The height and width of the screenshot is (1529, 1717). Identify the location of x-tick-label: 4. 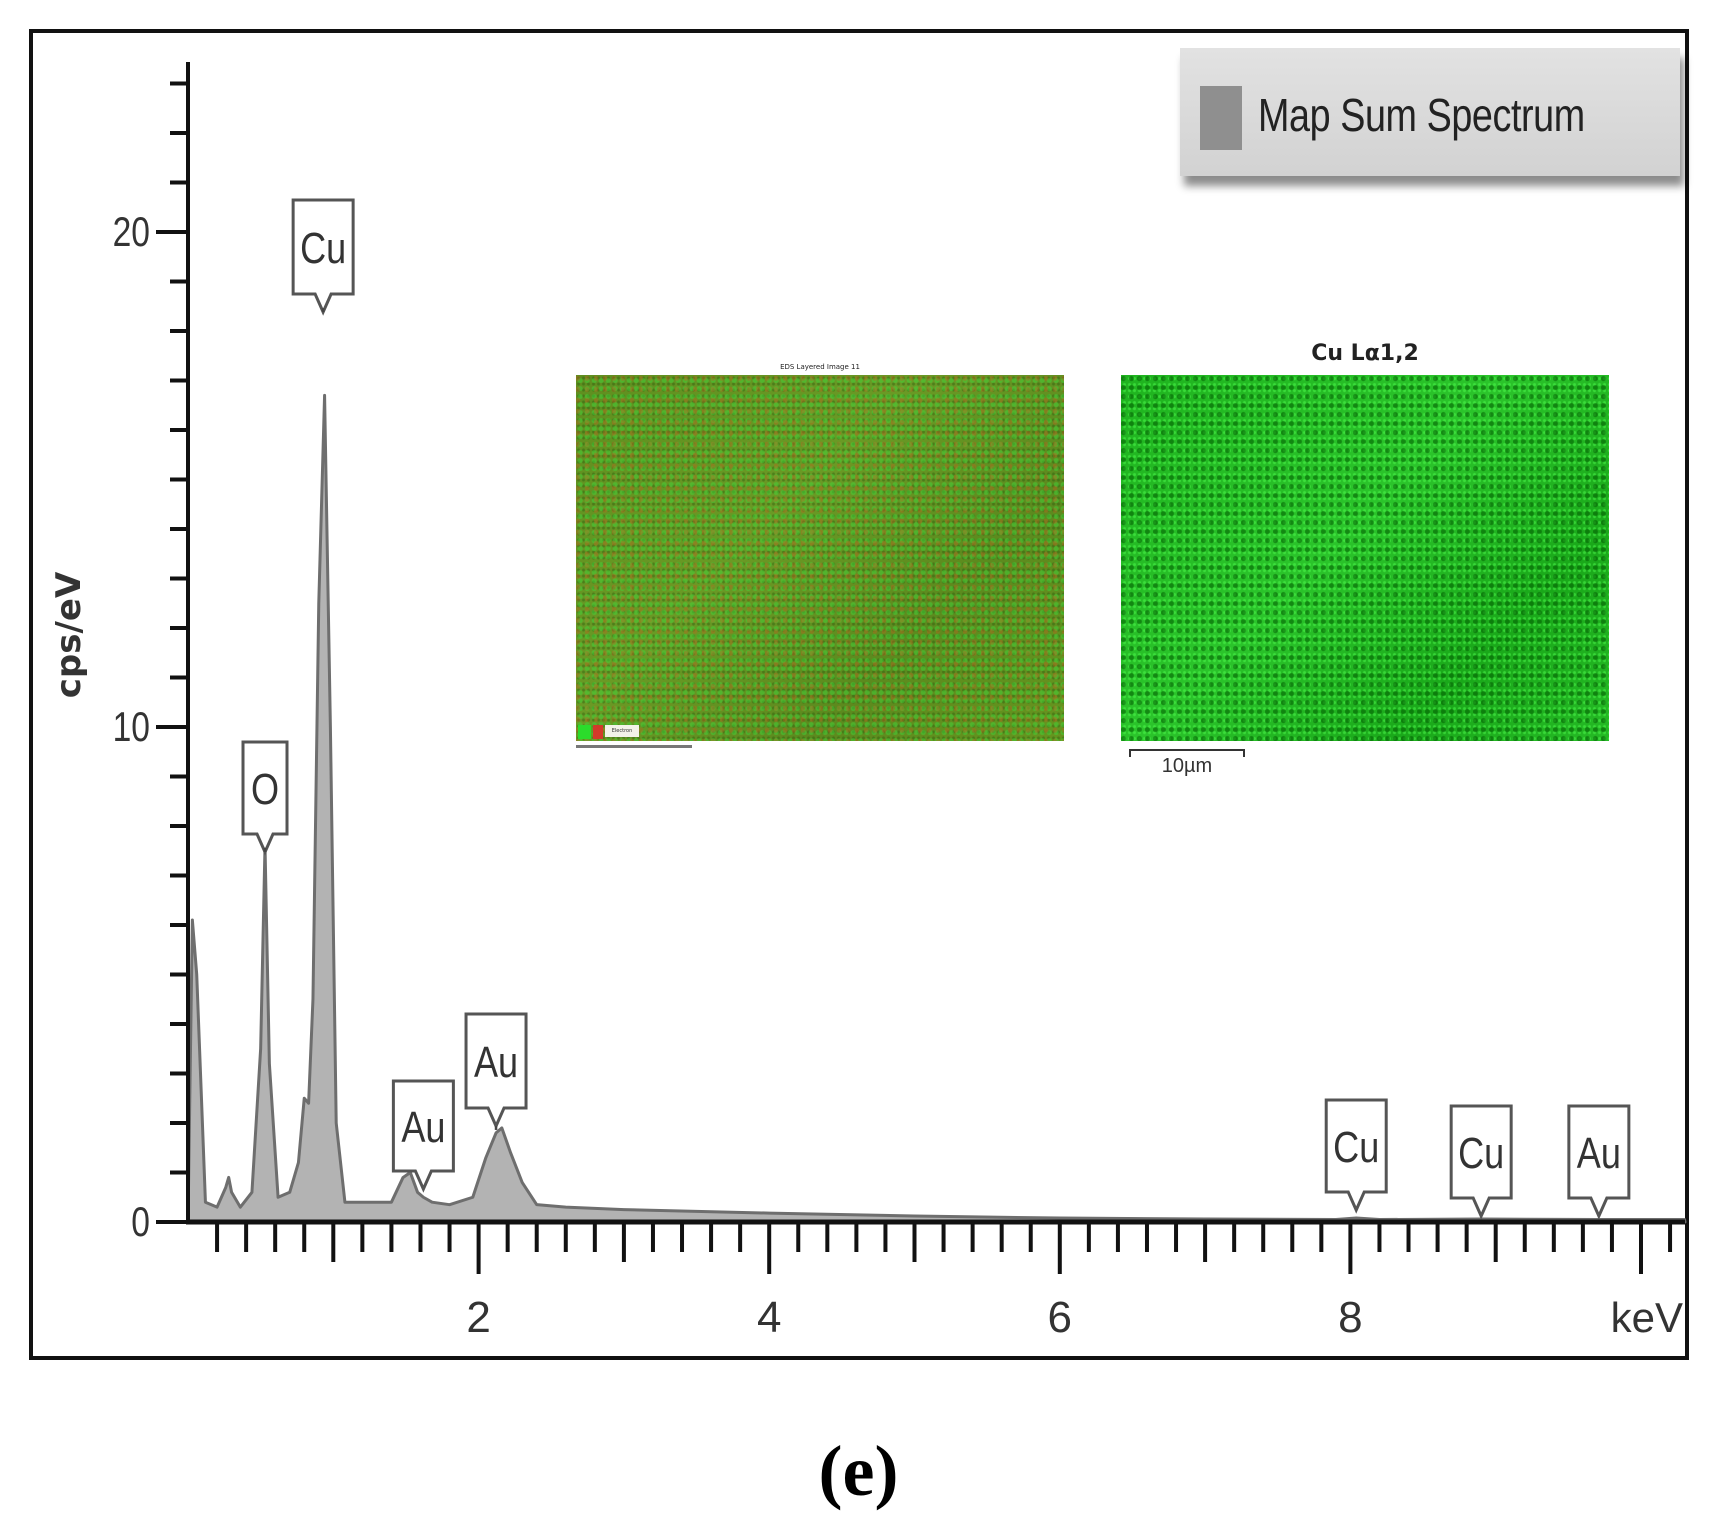
(769, 1317).